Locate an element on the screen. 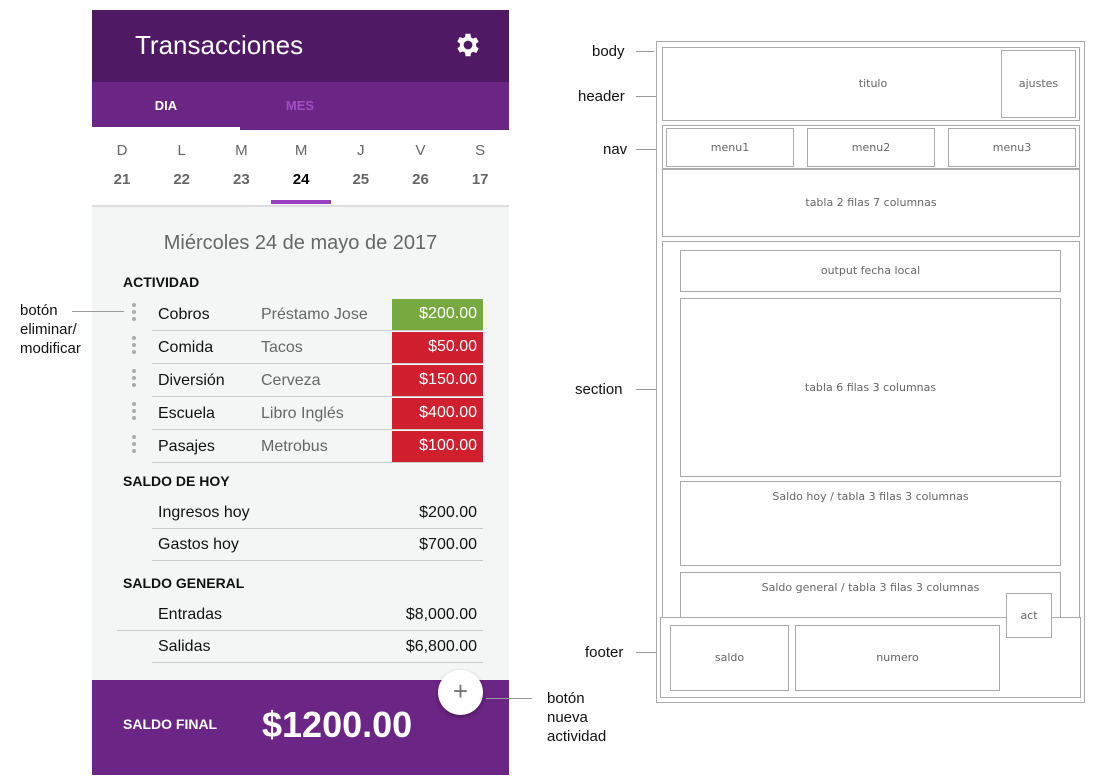 The height and width of the screenshot is (784, 1107). calendar-day: L 22 is located at coordinates (182, 159).